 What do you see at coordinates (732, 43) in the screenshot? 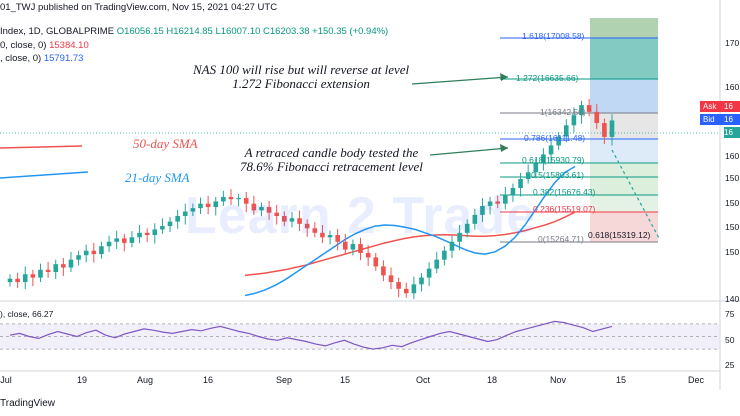
I see `y-label-0: 170` at bounding box center [732, 43].